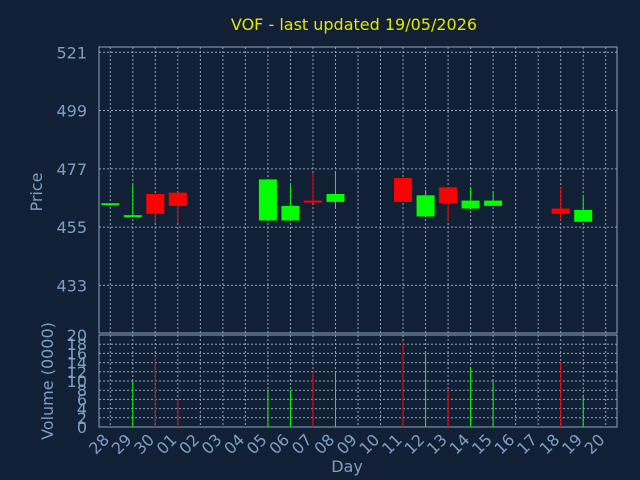  I want to click on volume-tick-label: 20, so click(77, 335).